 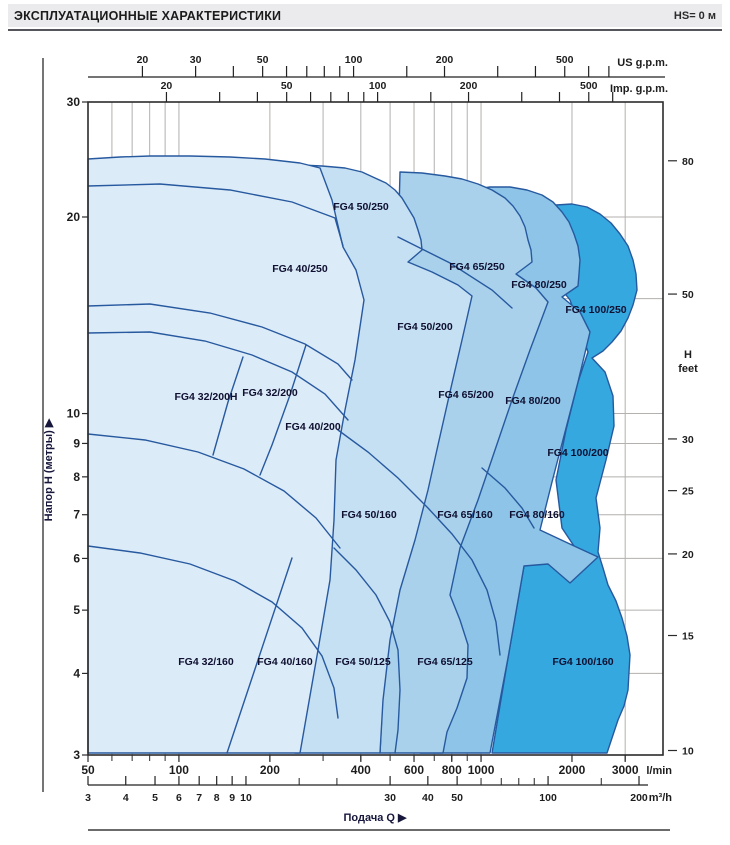 What do you see at coordinates (232, 798) in the screenshot?
I see `m3h-tick-label: 9` at bounding box center [232, 798].